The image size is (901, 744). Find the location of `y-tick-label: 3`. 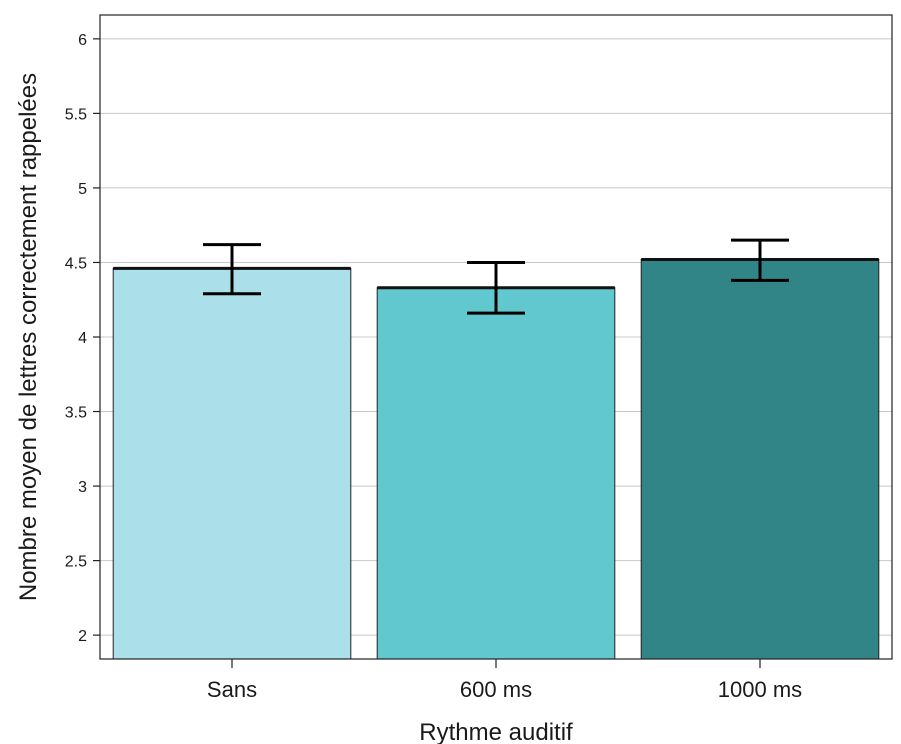

y-tick-label: 3 is located at coordinates (82, 487).